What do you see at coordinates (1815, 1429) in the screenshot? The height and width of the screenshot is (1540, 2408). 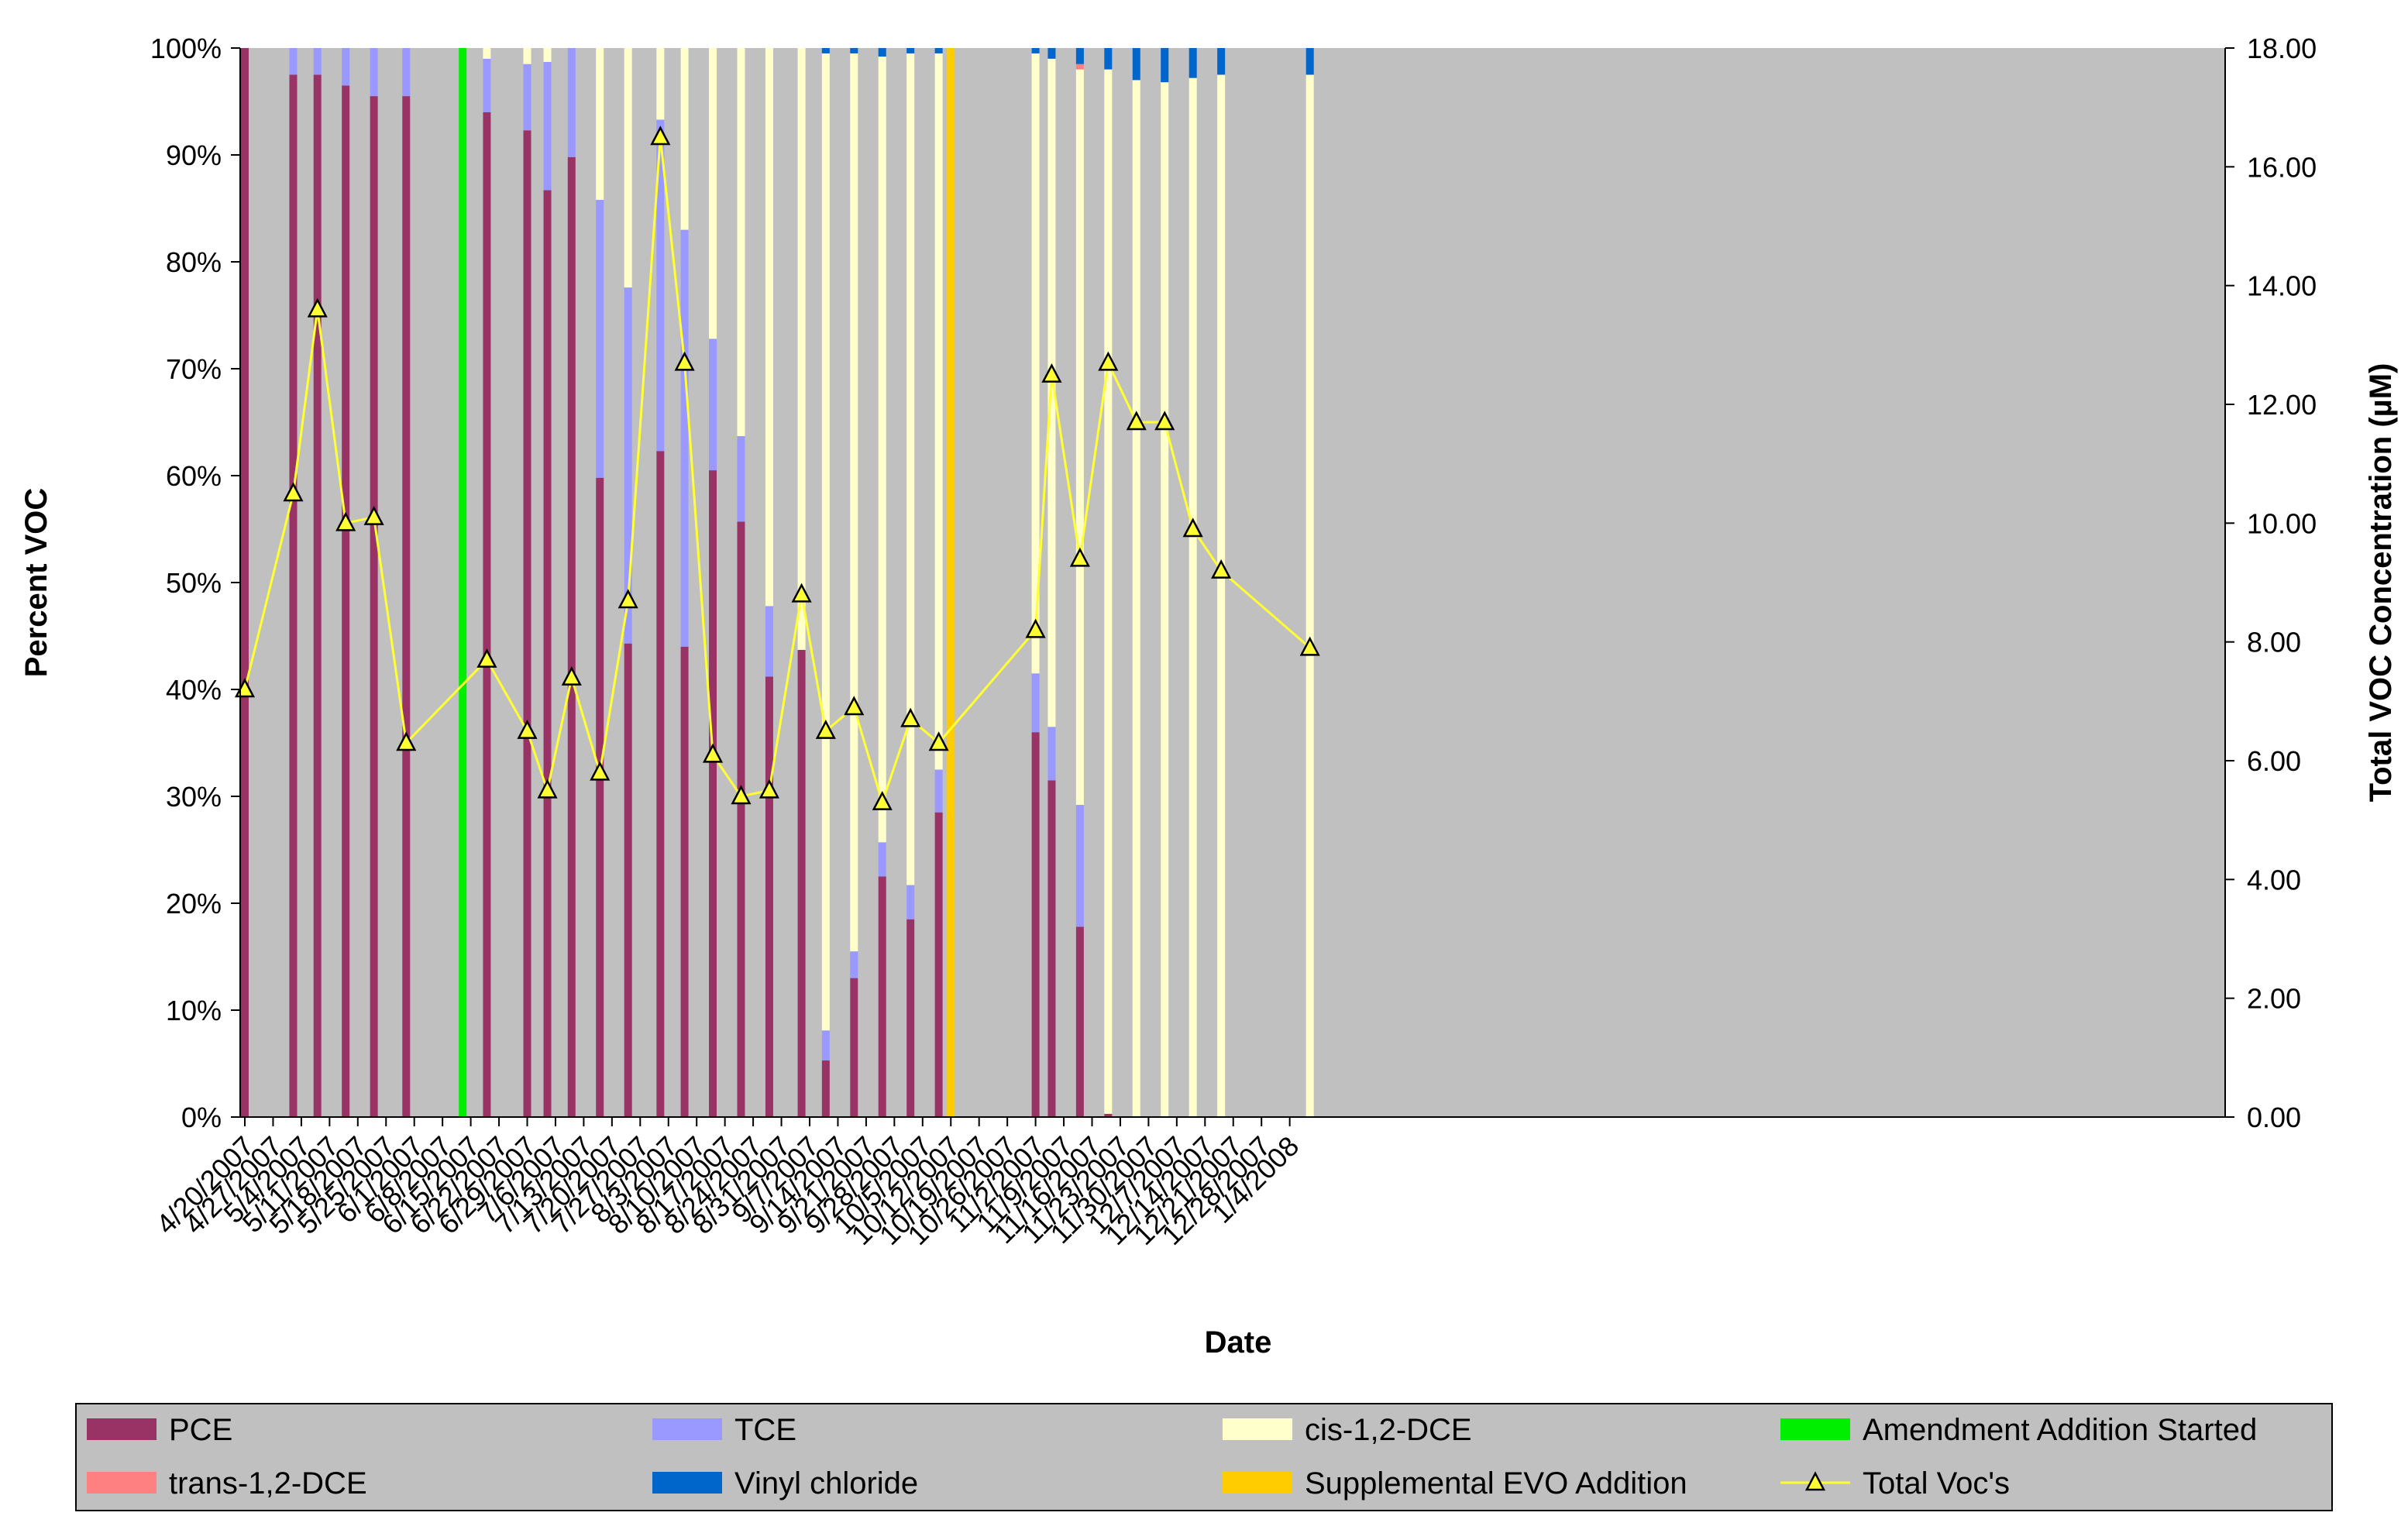 I see `legend-swatch-amendment-addition-started` at bounding box center [1815, 1429].